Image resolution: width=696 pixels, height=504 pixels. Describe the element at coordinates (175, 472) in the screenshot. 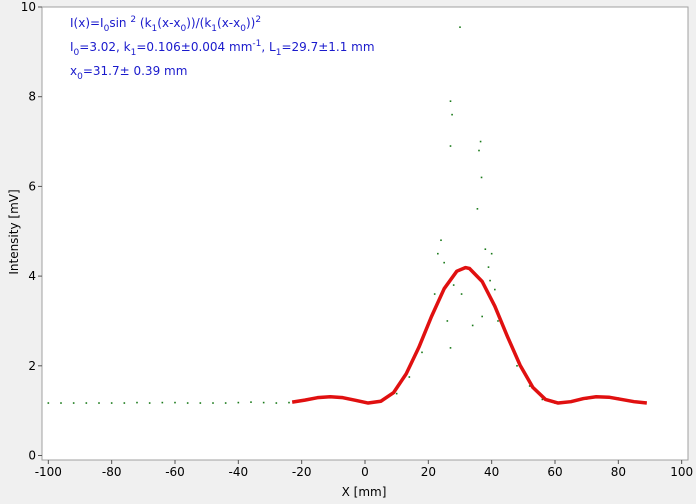

I see `x-tick-label: -60` at that location.